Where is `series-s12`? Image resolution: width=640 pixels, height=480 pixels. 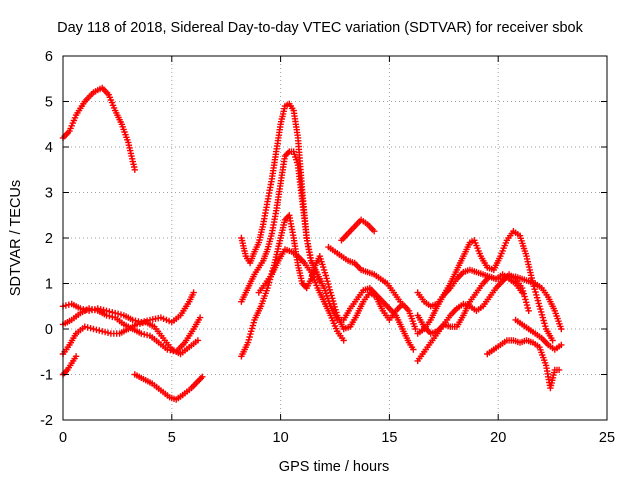 series-s12 is located at coordinates (358, 230).